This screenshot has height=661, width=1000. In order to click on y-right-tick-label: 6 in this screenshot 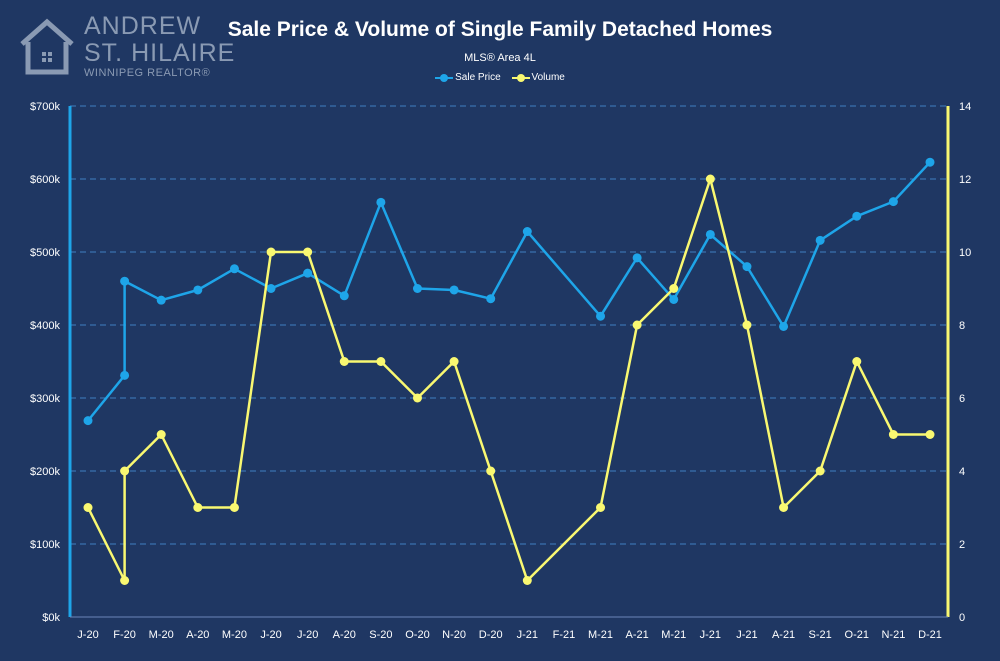, I will do `click(962, 399)`.